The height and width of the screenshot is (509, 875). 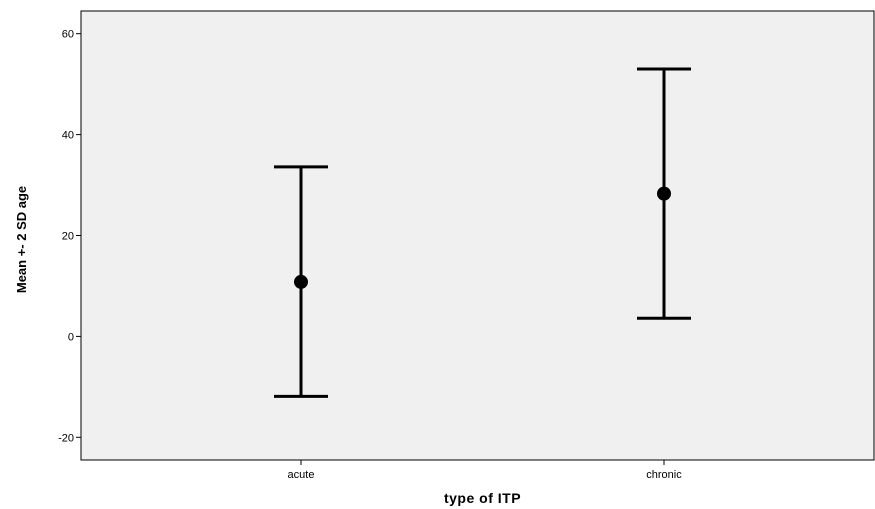 I want to click on x-tick-label-acute: acute, so click(x=301, y=475).